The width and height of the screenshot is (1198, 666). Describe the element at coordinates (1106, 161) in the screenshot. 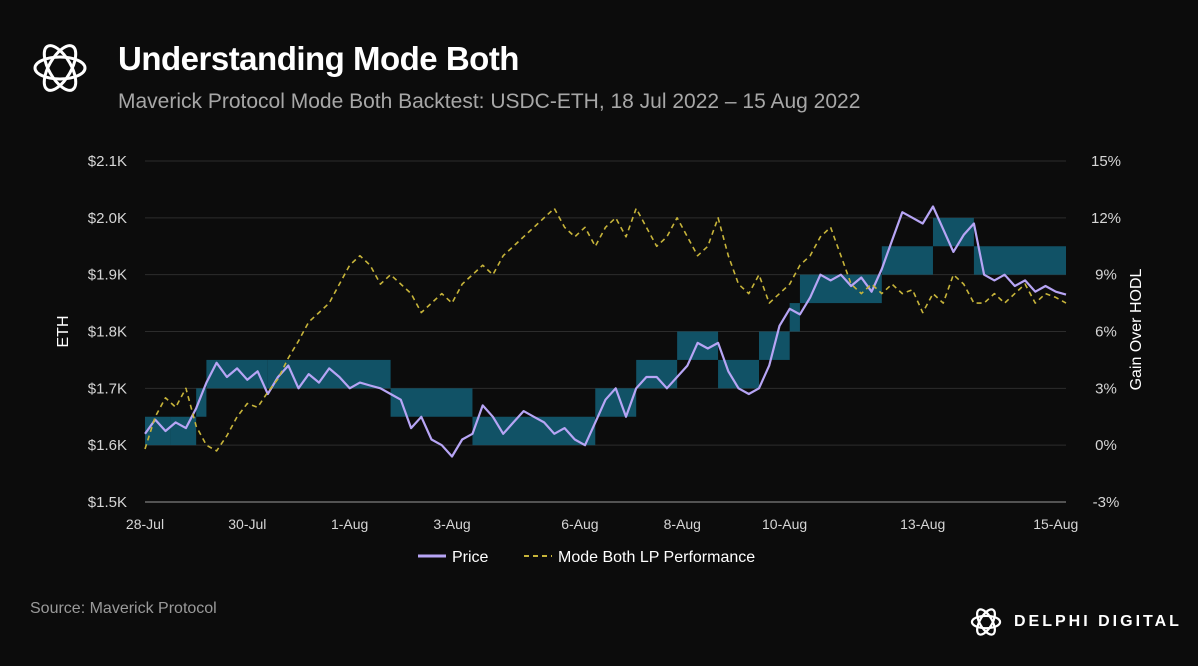

I see `y-right-tick-label: 15%` at that location.